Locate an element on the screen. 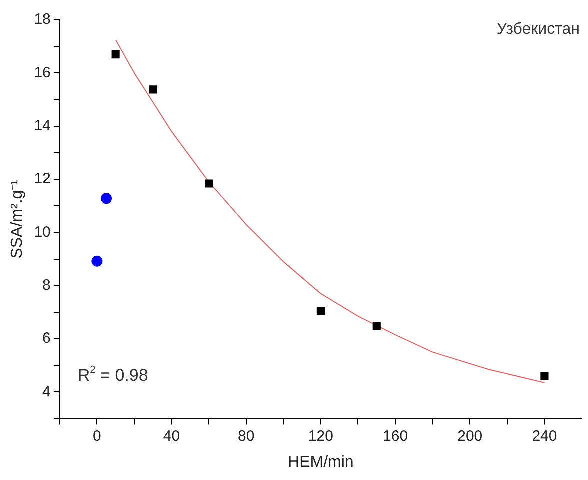 This screenshot has width=588, height=480. x-tick-label: 160 is located at coordinates (395, 436).